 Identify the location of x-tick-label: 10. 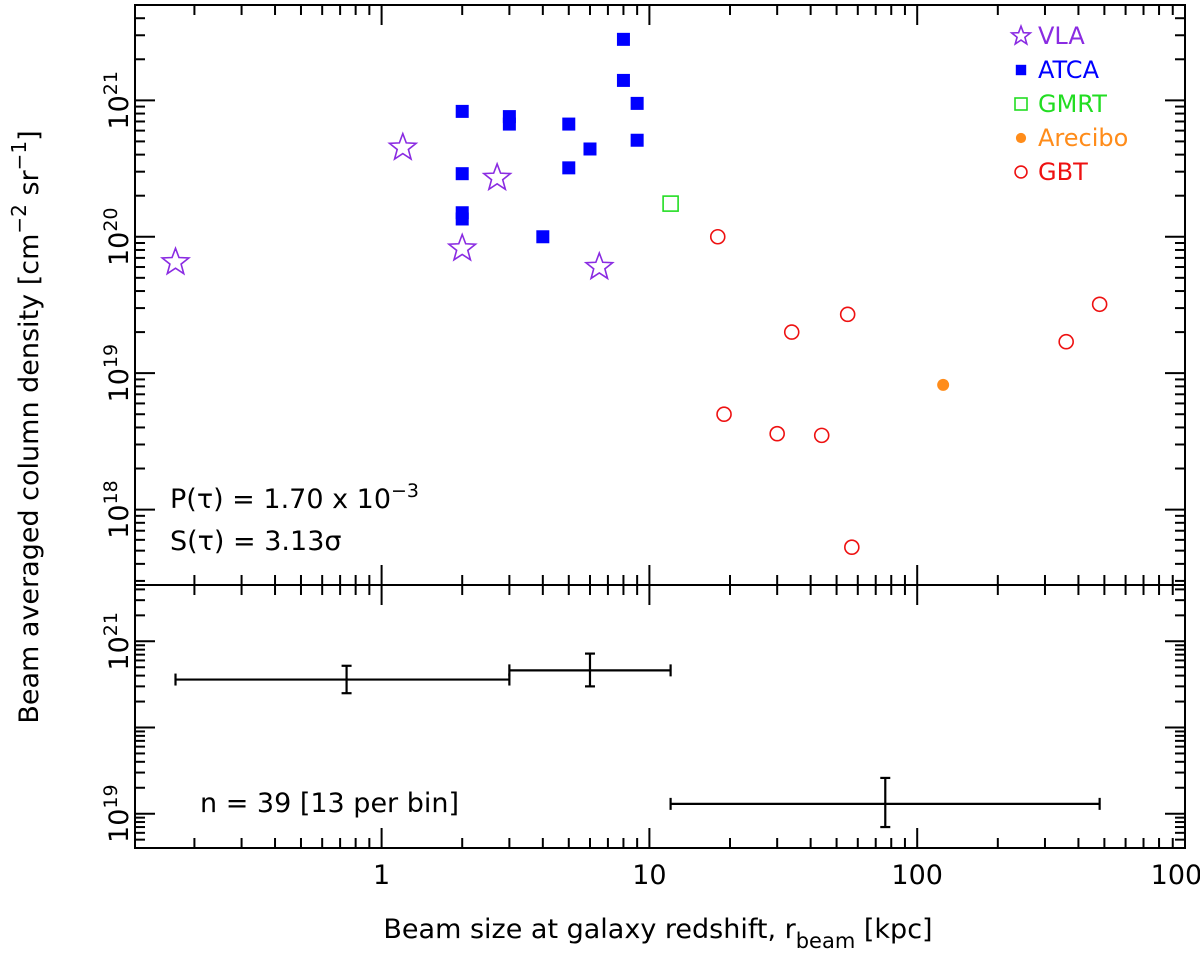
(649, 875).